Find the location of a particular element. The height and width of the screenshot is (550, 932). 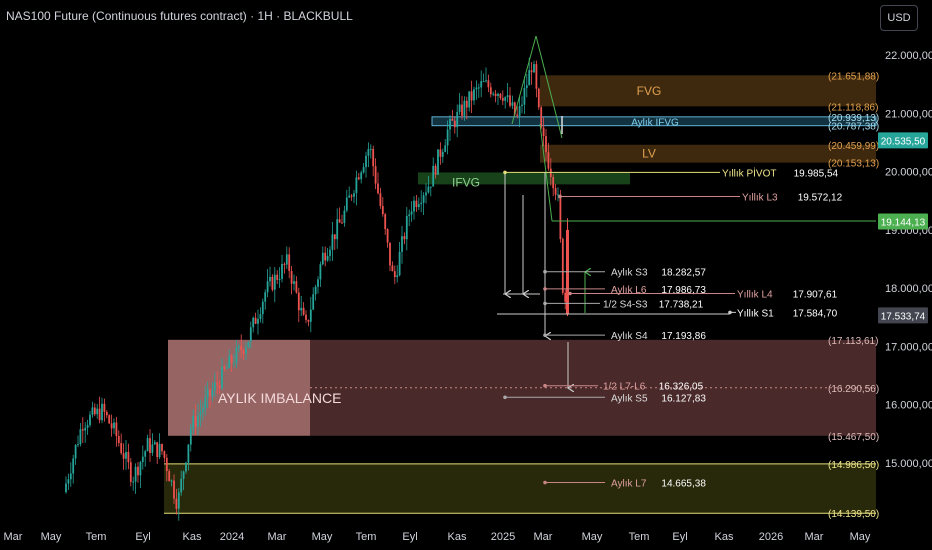

level-value: 17.907,61 is located at coordinates (815, 295).